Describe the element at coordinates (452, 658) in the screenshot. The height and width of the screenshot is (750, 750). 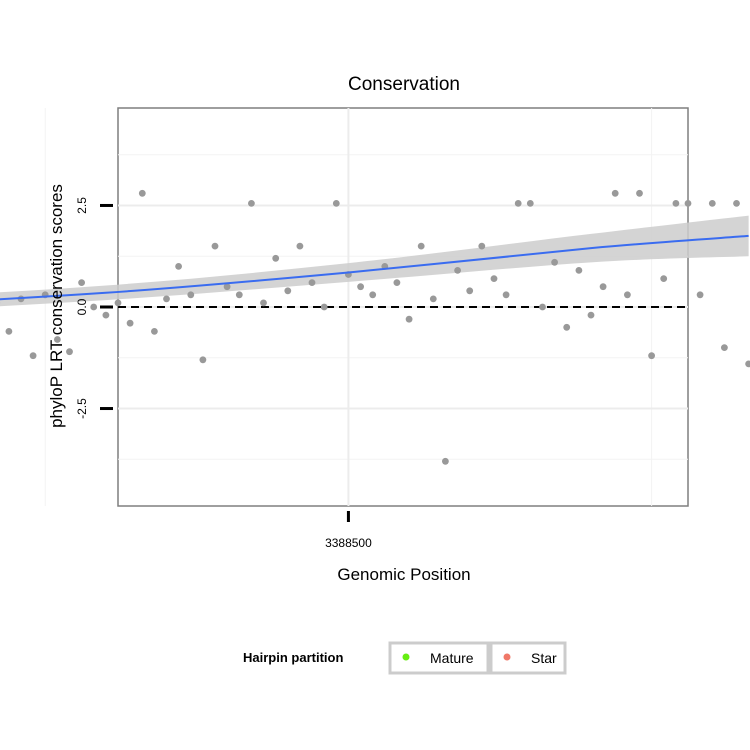
I see `legend-label-mature: Mature` at that location.